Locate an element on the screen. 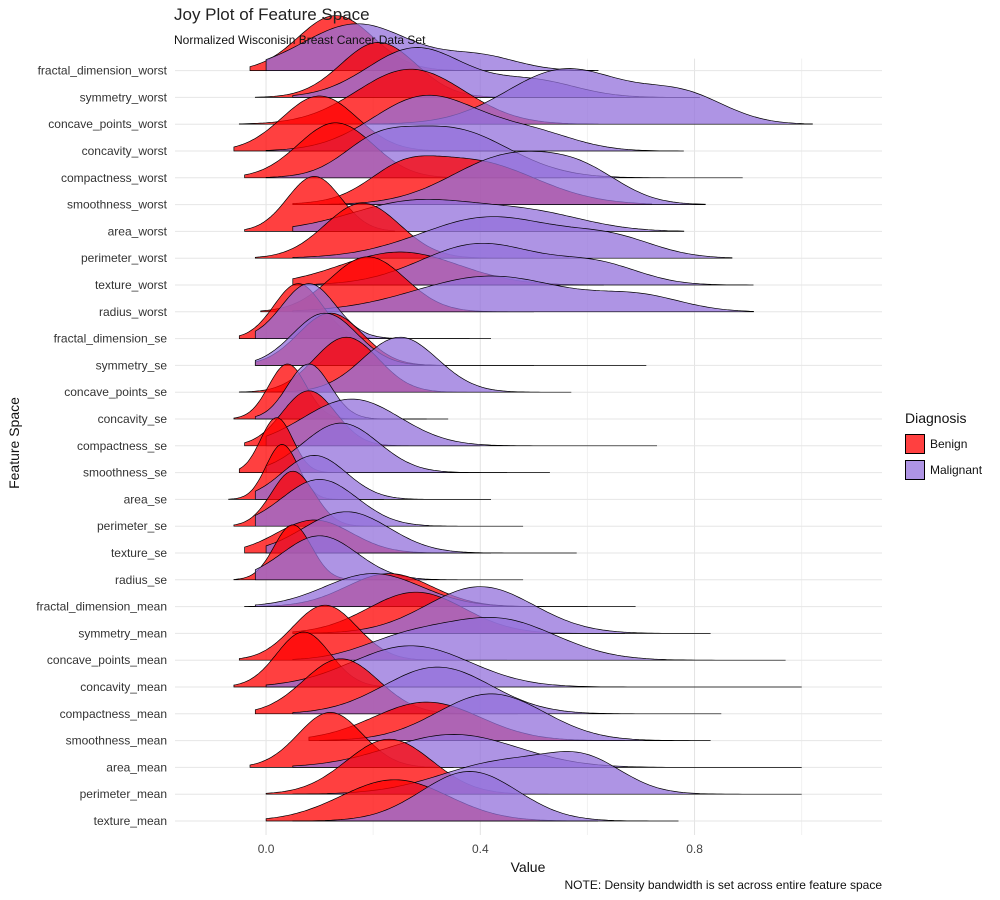 This screenshot has height=900, width=1000. chart-title: Joy Plot of Feature Space is located at coordinates (272, 14).